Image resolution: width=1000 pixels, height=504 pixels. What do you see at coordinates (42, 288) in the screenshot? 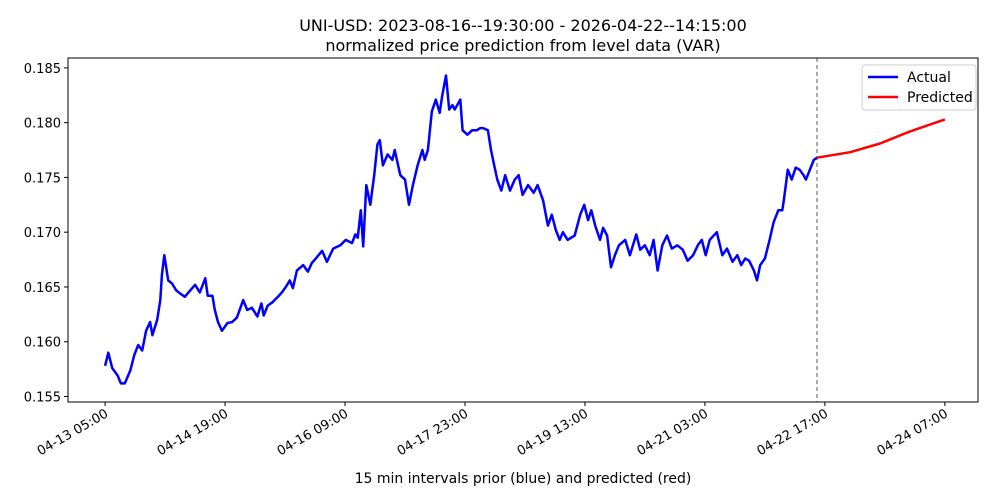
I see `y-tick-label: 0.165` at bounding box center [42, 288].